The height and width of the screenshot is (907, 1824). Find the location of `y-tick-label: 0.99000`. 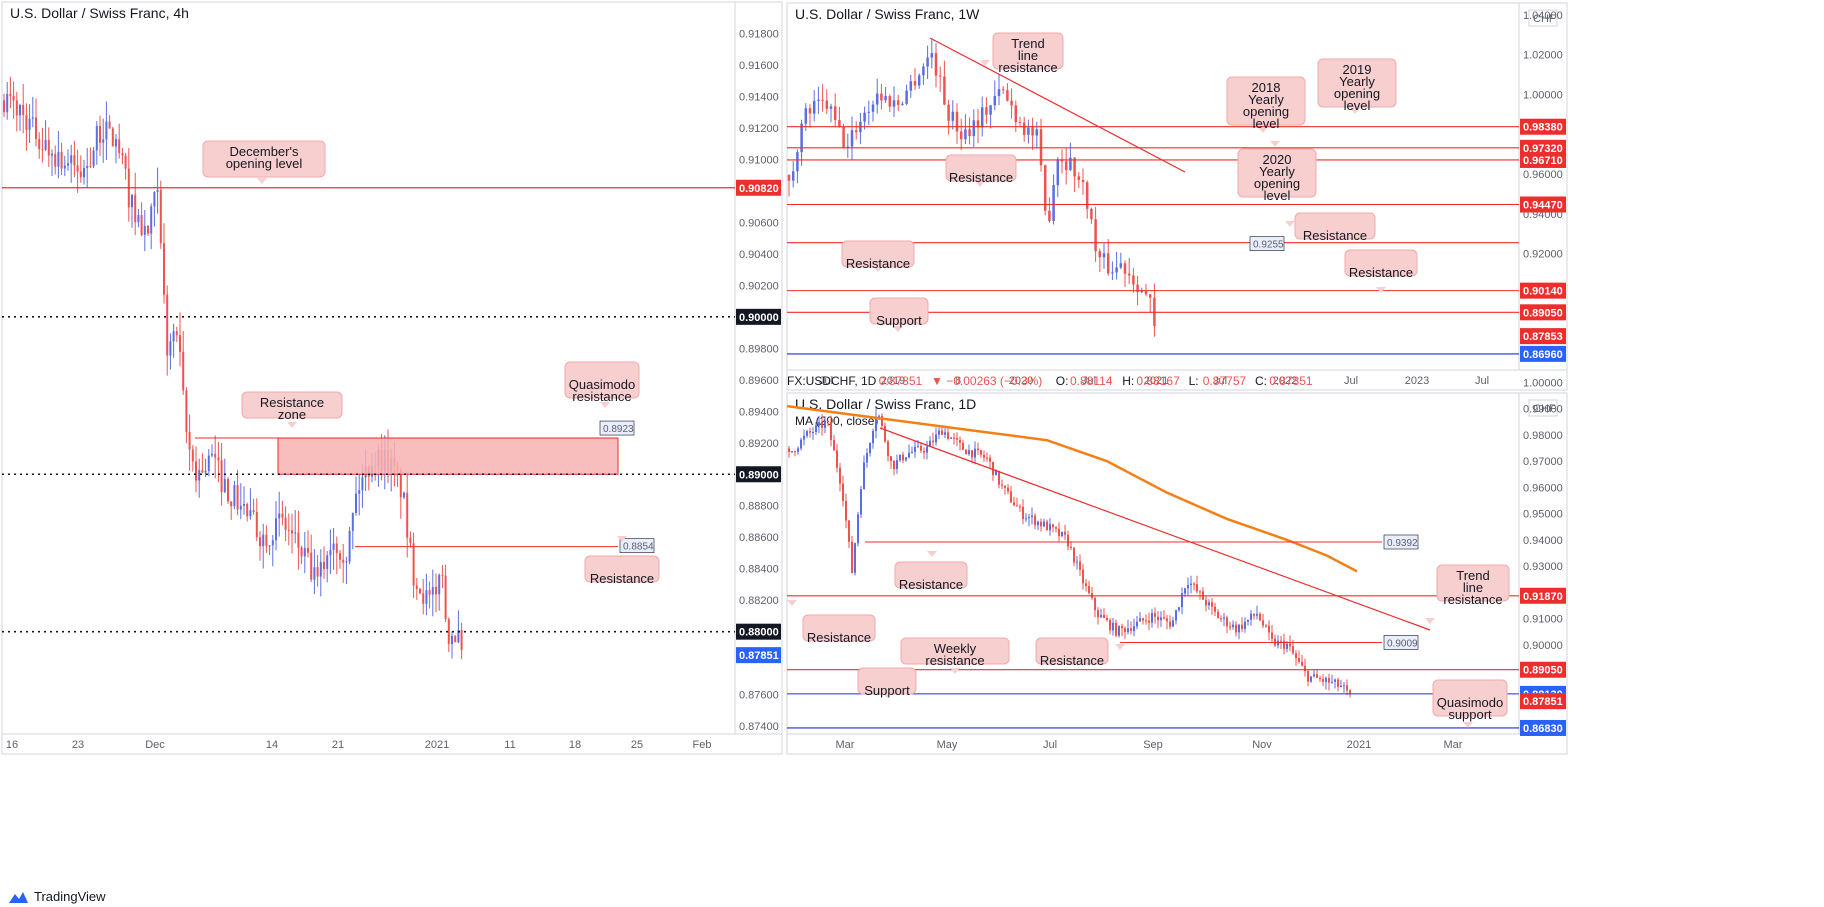

y-tick-label: 0.99000 is located at coordinates (1543, 410).